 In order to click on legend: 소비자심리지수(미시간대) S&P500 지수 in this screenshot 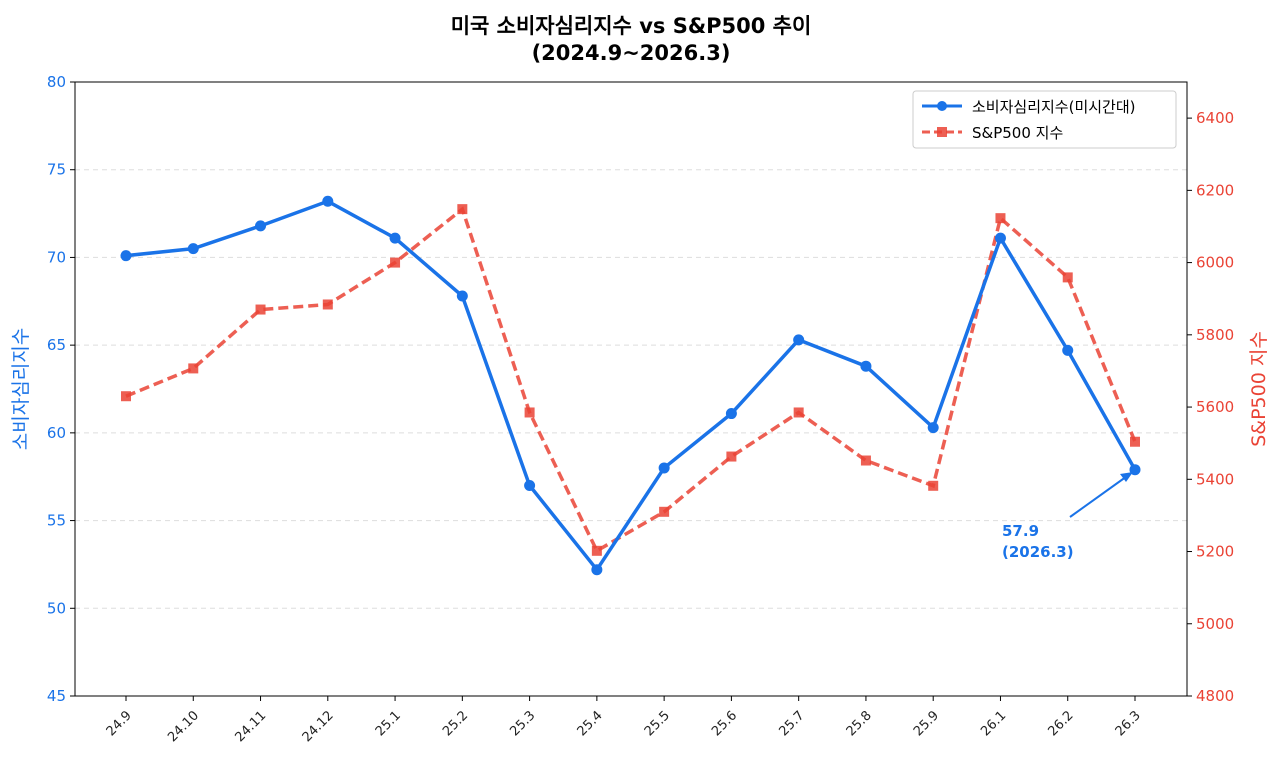, I will do `click(1044, 119)`.